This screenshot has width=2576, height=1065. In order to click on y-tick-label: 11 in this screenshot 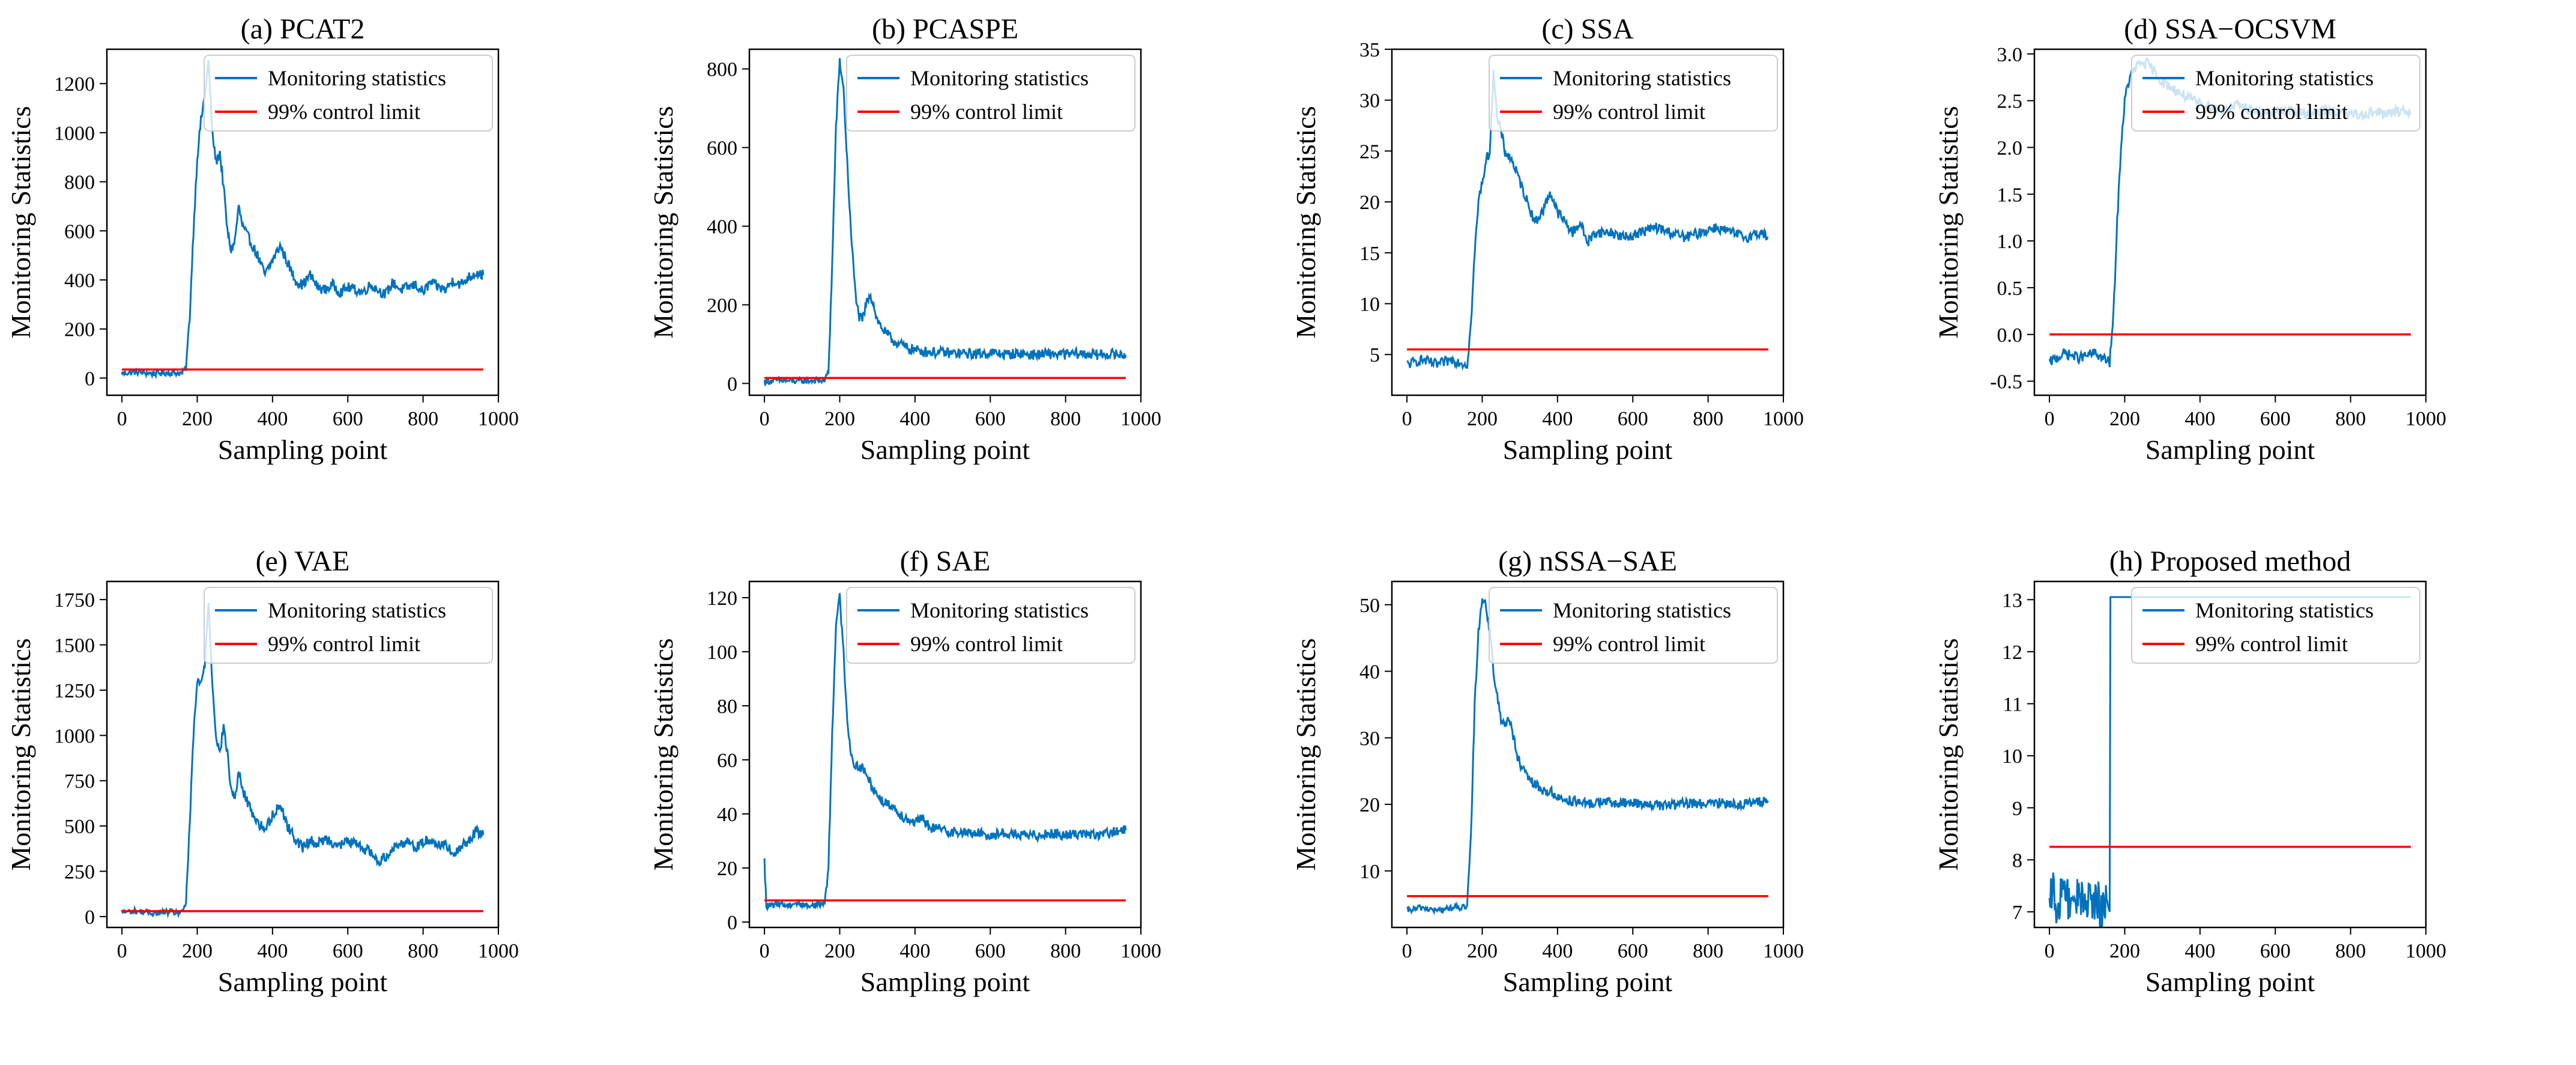, I will do `click(2012, 705)`.